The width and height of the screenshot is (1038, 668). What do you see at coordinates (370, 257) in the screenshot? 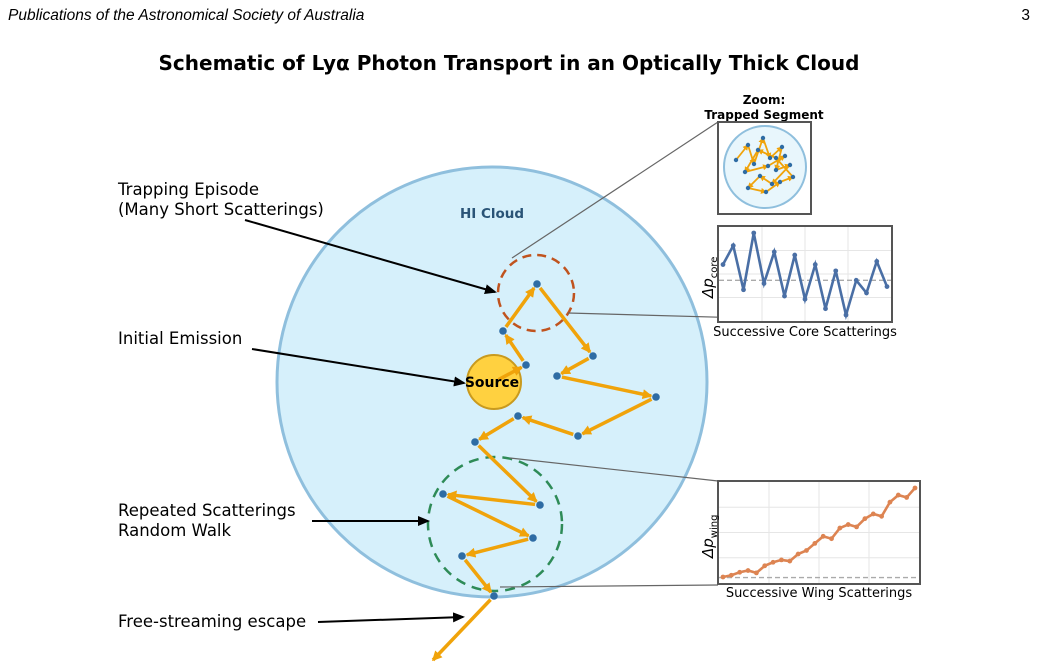
I see `trapping-arrow` at bounding box center [370, 257].